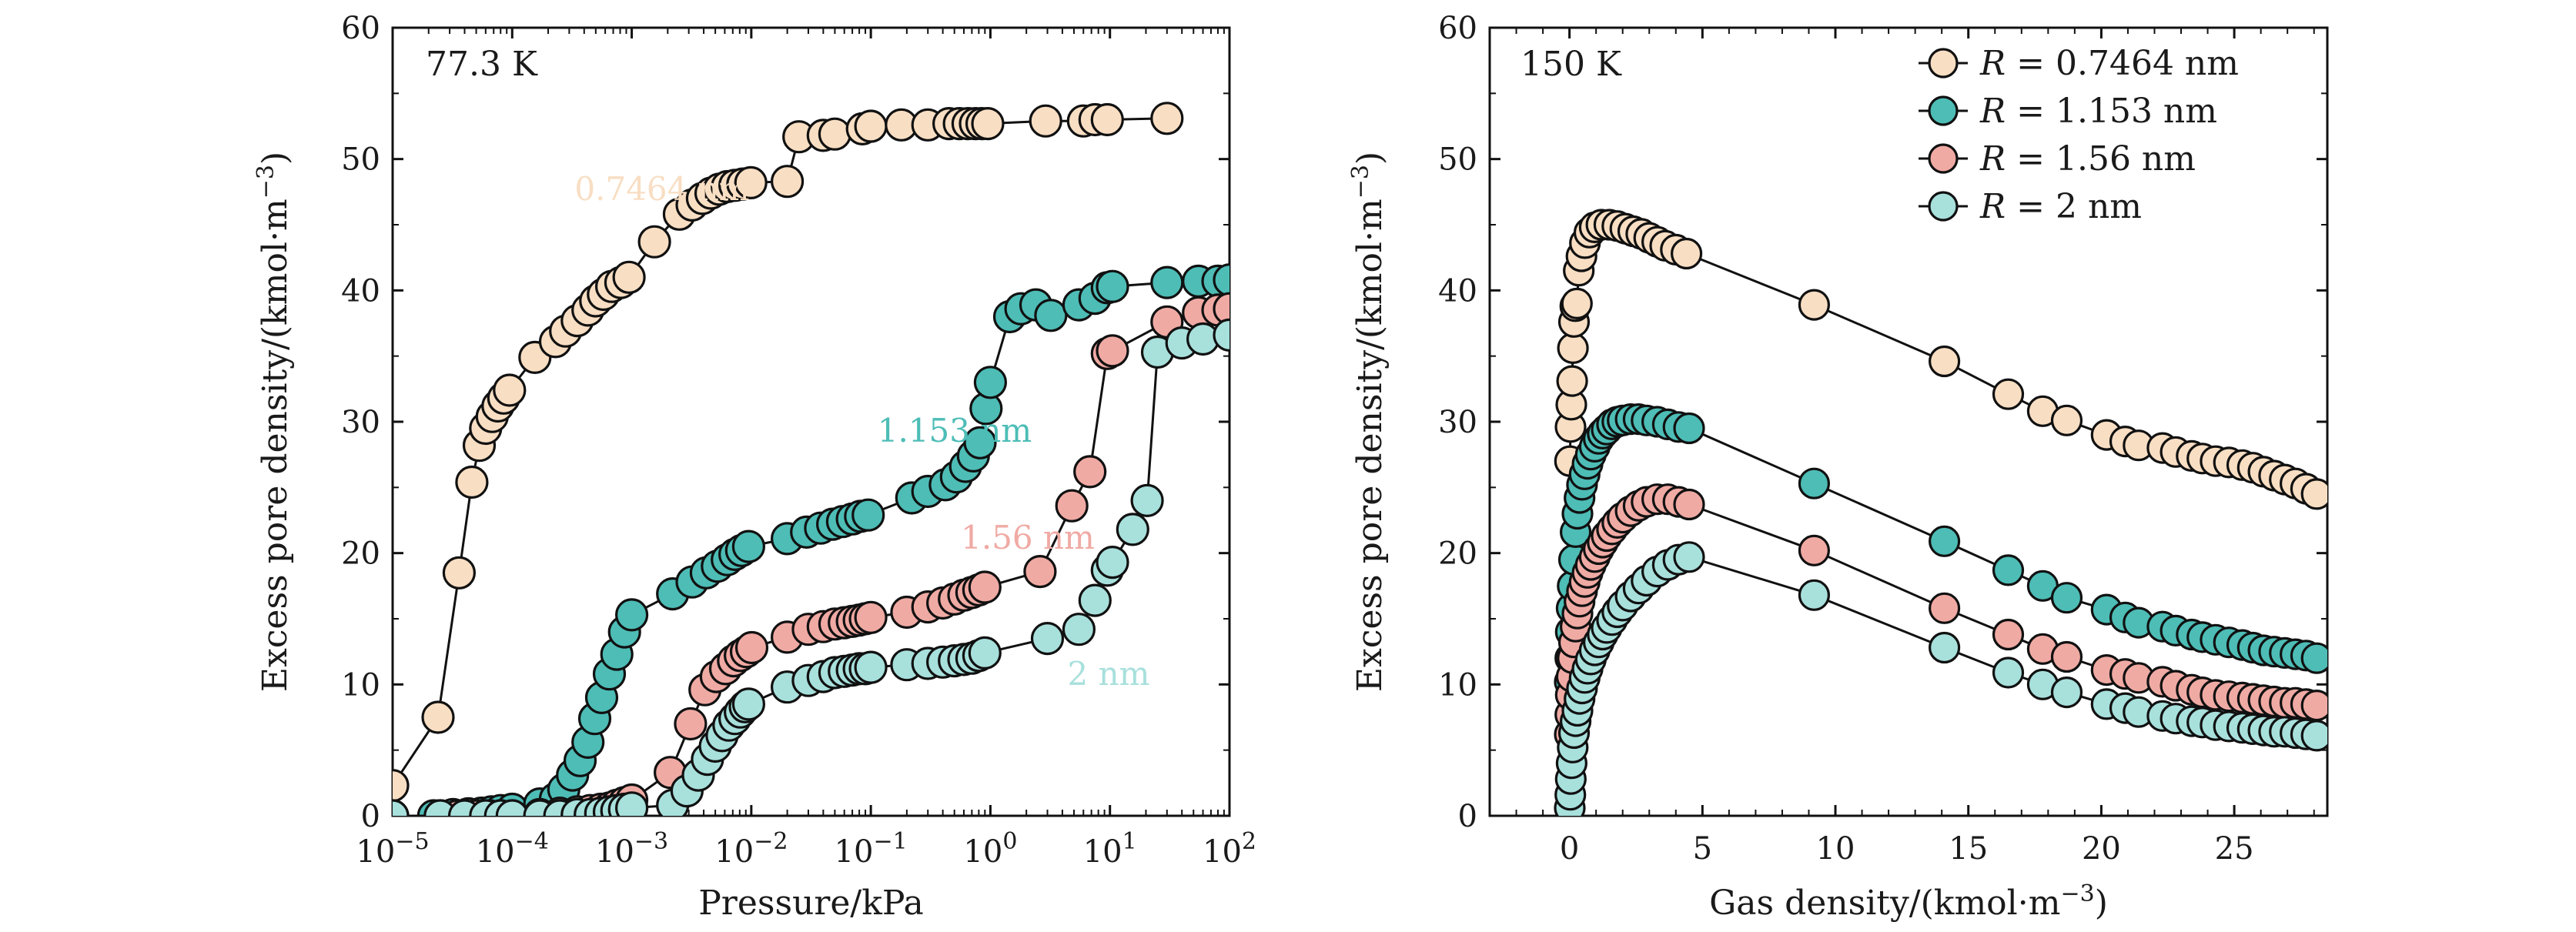 This screenshot has width=2576, height=932. Describe the element at coordinates (1569, 849) in the screenshot. I see `x-tick-label: 0` at that location.